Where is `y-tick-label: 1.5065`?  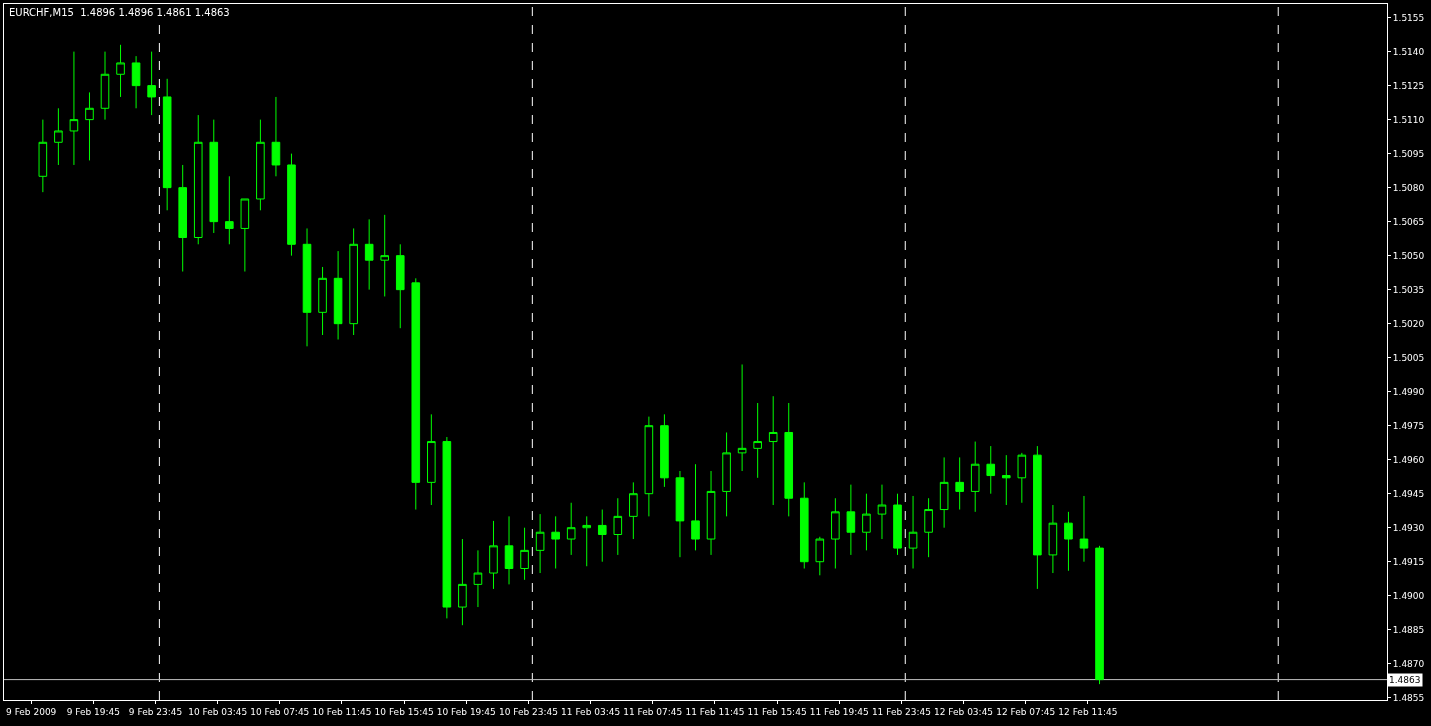 y-tick-label: 1.5065 is located at coordinates (1408, 221).